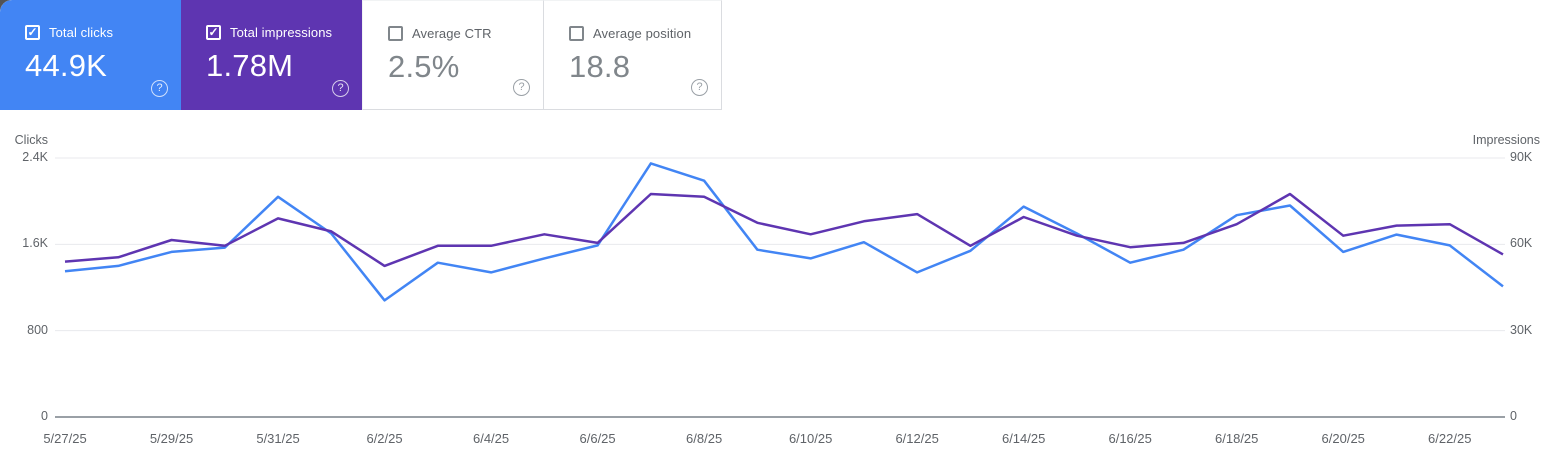 This screenshot has width=1557, height=471. Describe the element at coordinates (1450, 438) in the screenshot. I see `x-axis-date-label: 6/22/25` at that location.